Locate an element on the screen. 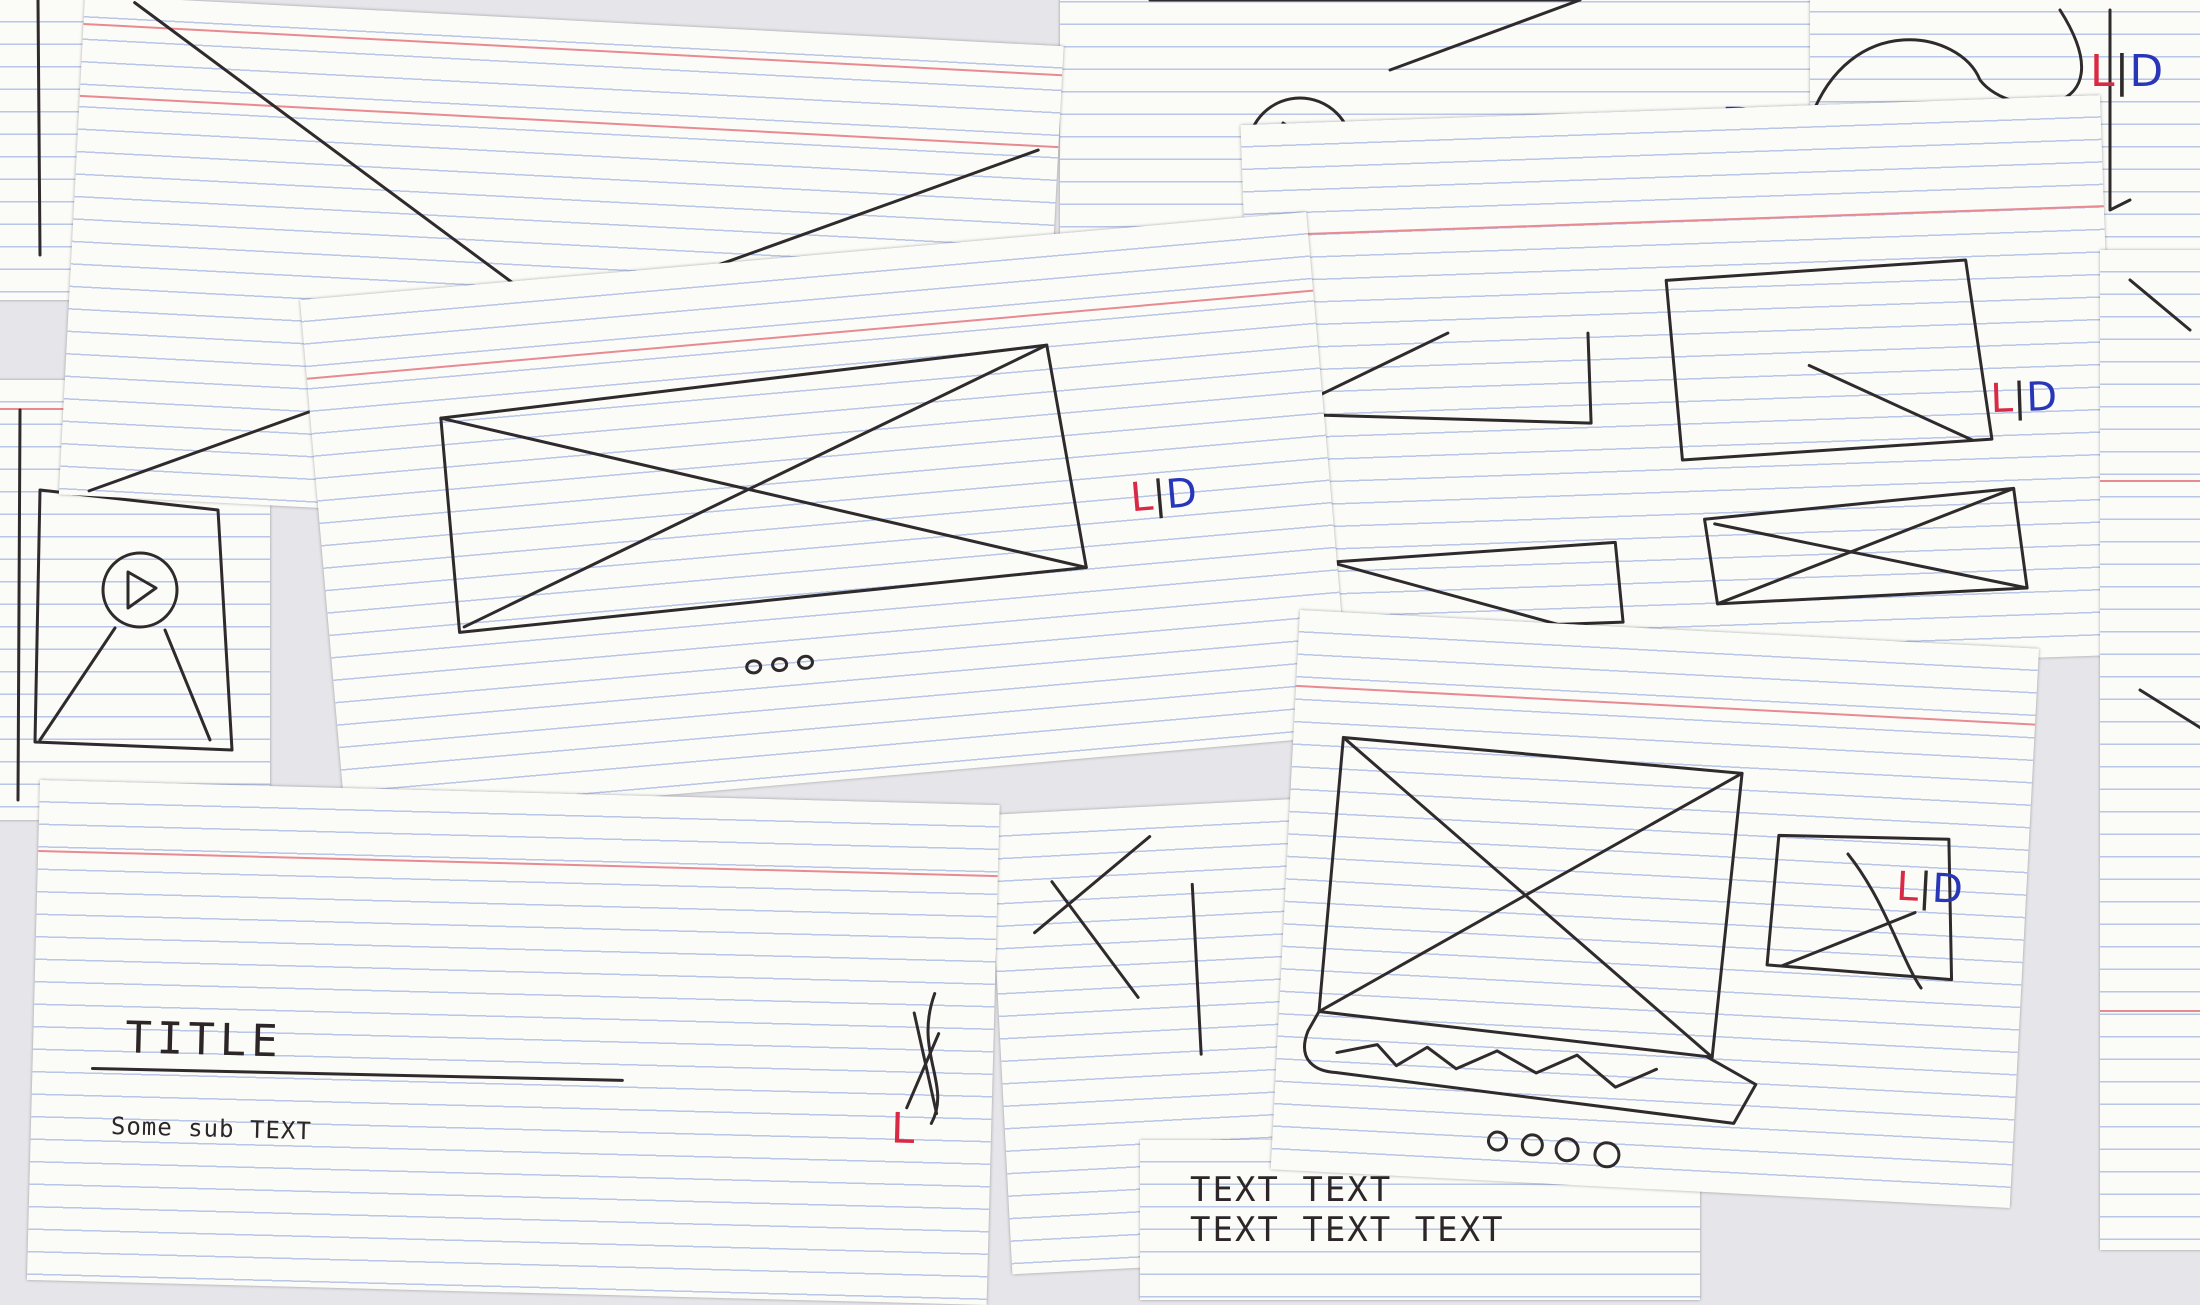 This screenshot has width=2200, height=1305. card-lower-middle is located at coordinates (1280, 1030).